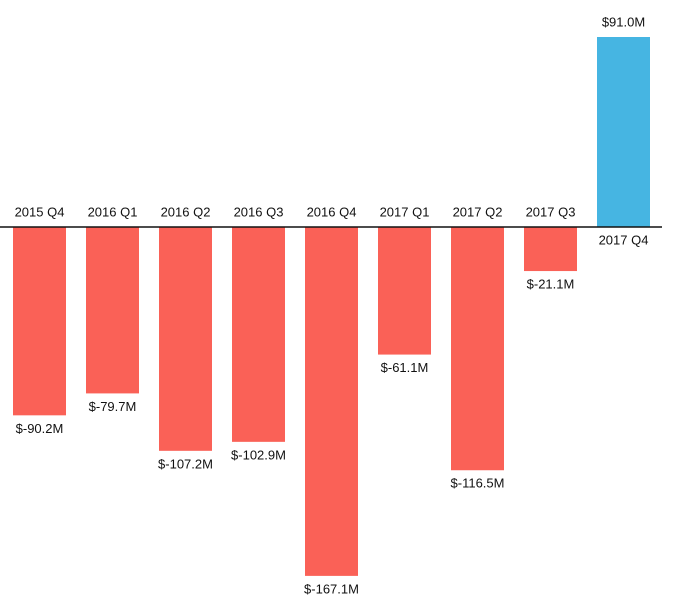 The height and width of the screenshot is (600, 683). What do you see at coordinates (40, 428) in the screenshot?
I see `value-label: $-90.2M` at bounding box center [40, 428].